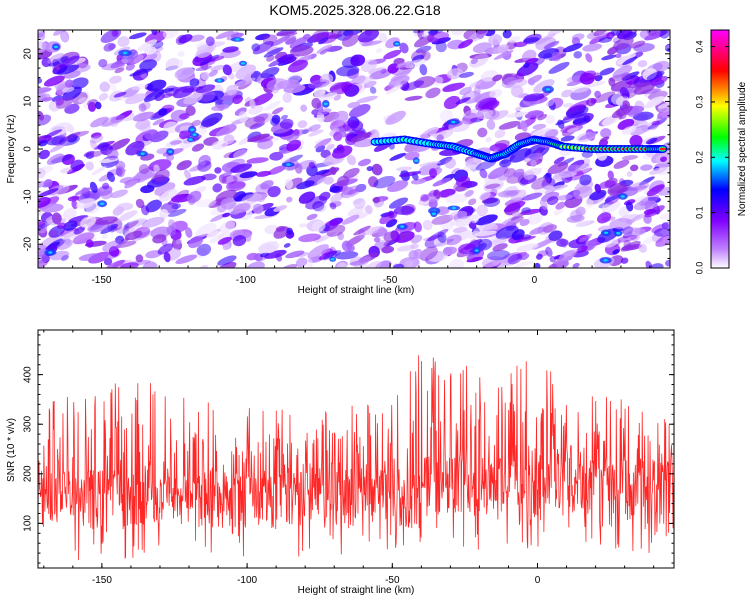 The height and width of the screenshot is (600, 750). I want to click on y-tick-label: 100, so click(28, 523).